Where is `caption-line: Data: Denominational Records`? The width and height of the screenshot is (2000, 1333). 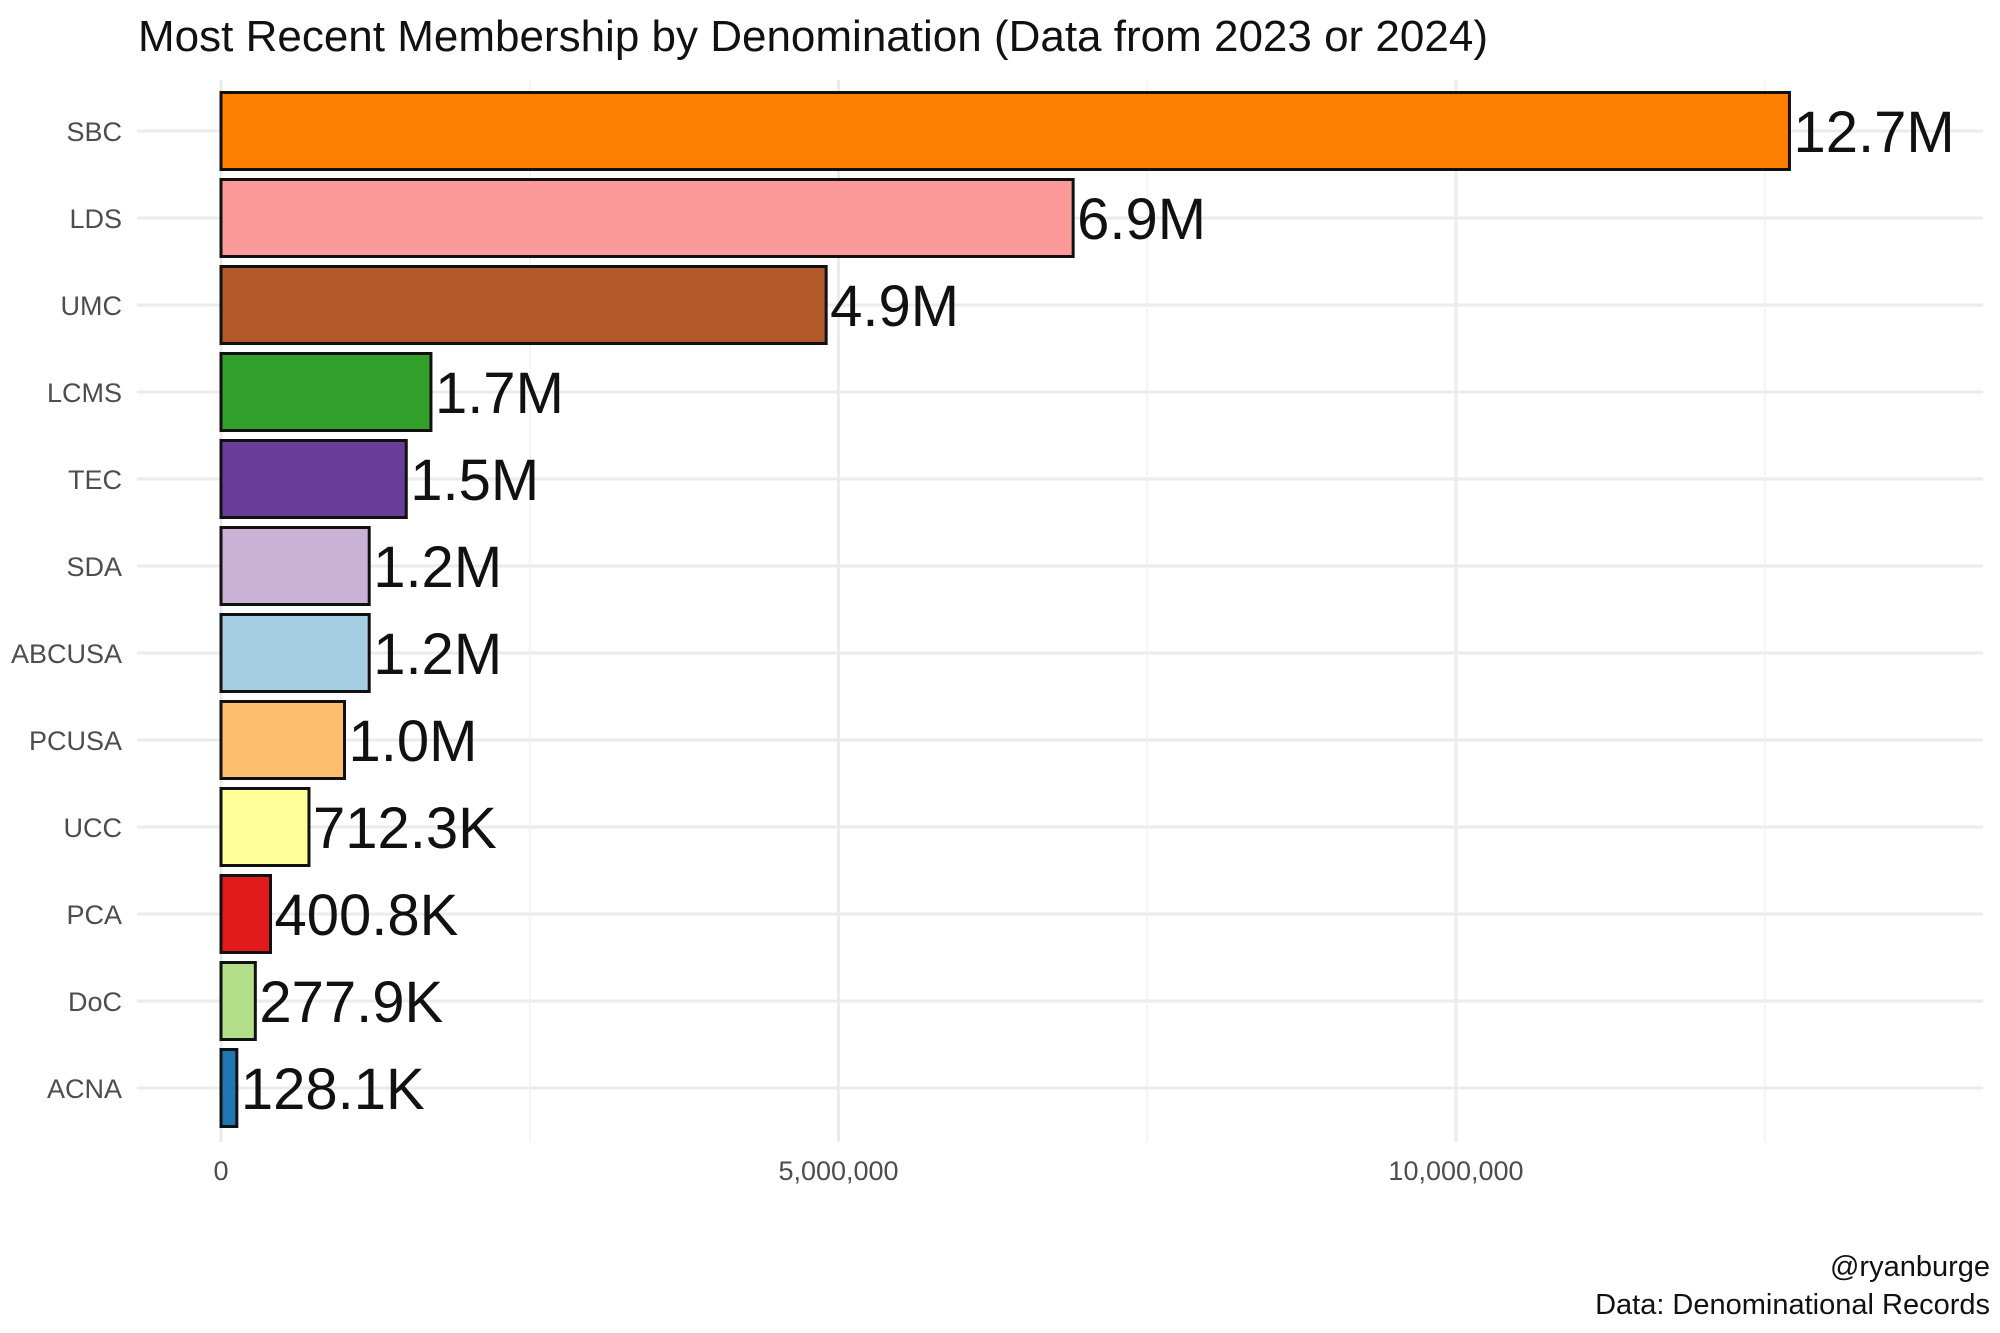
caption-line: Data: Denominational Records is located at coordinates (1792, 1305).